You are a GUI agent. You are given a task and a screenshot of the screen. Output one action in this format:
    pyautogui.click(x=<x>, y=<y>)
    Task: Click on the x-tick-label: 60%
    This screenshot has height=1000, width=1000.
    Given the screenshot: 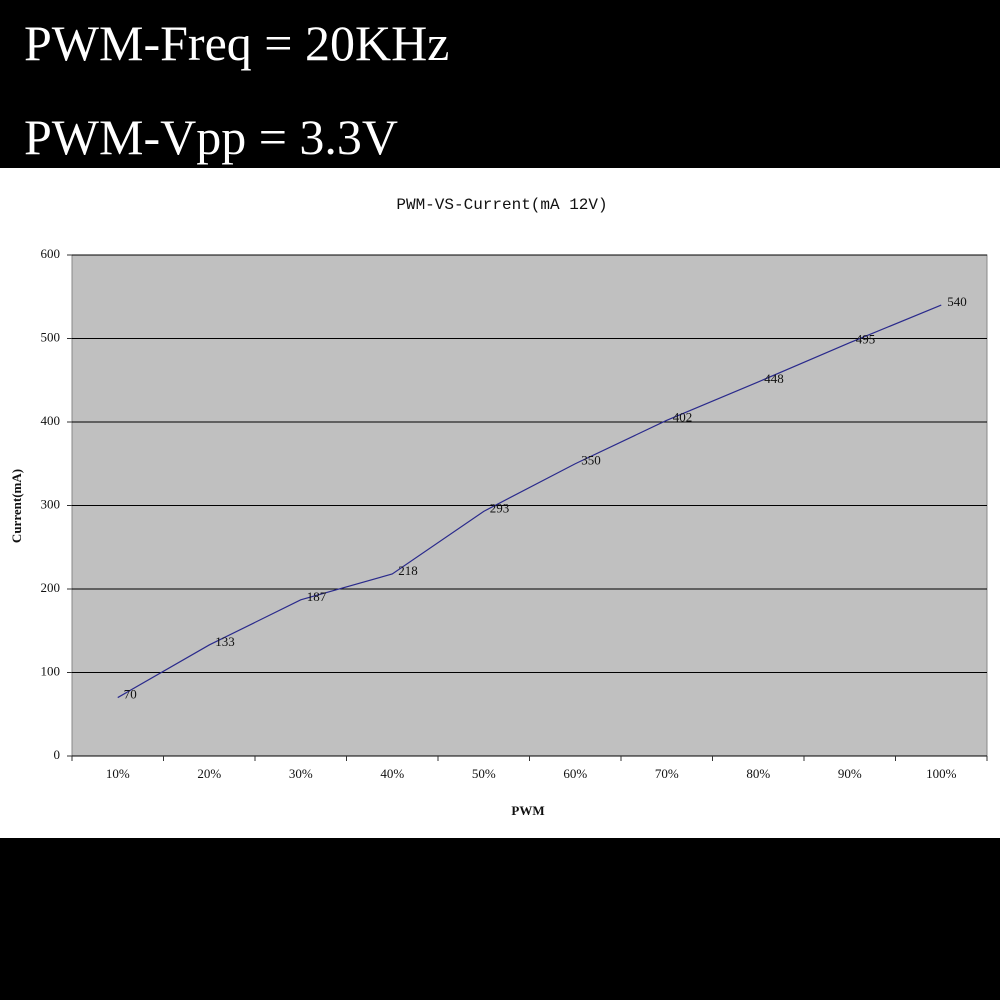 What is the action you would take?
    pyautogui.click(x=575, y=773)
    